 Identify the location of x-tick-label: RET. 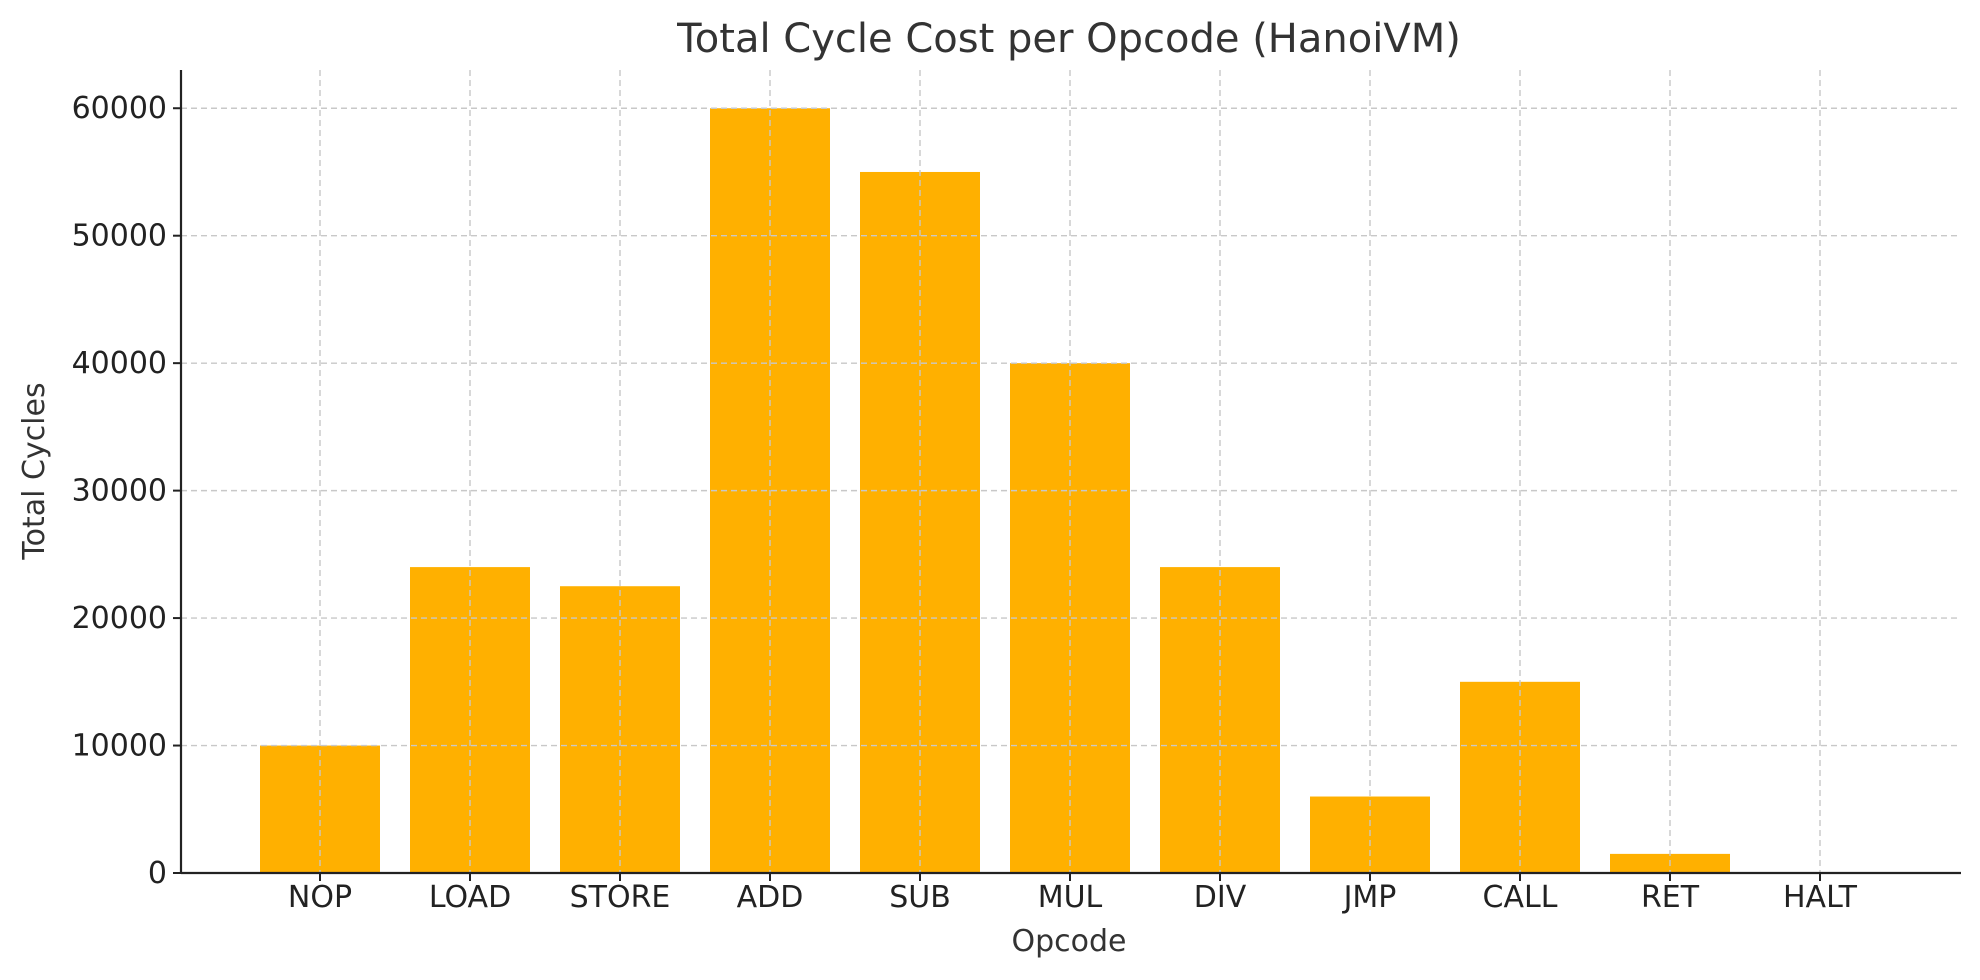
(1670, 897).